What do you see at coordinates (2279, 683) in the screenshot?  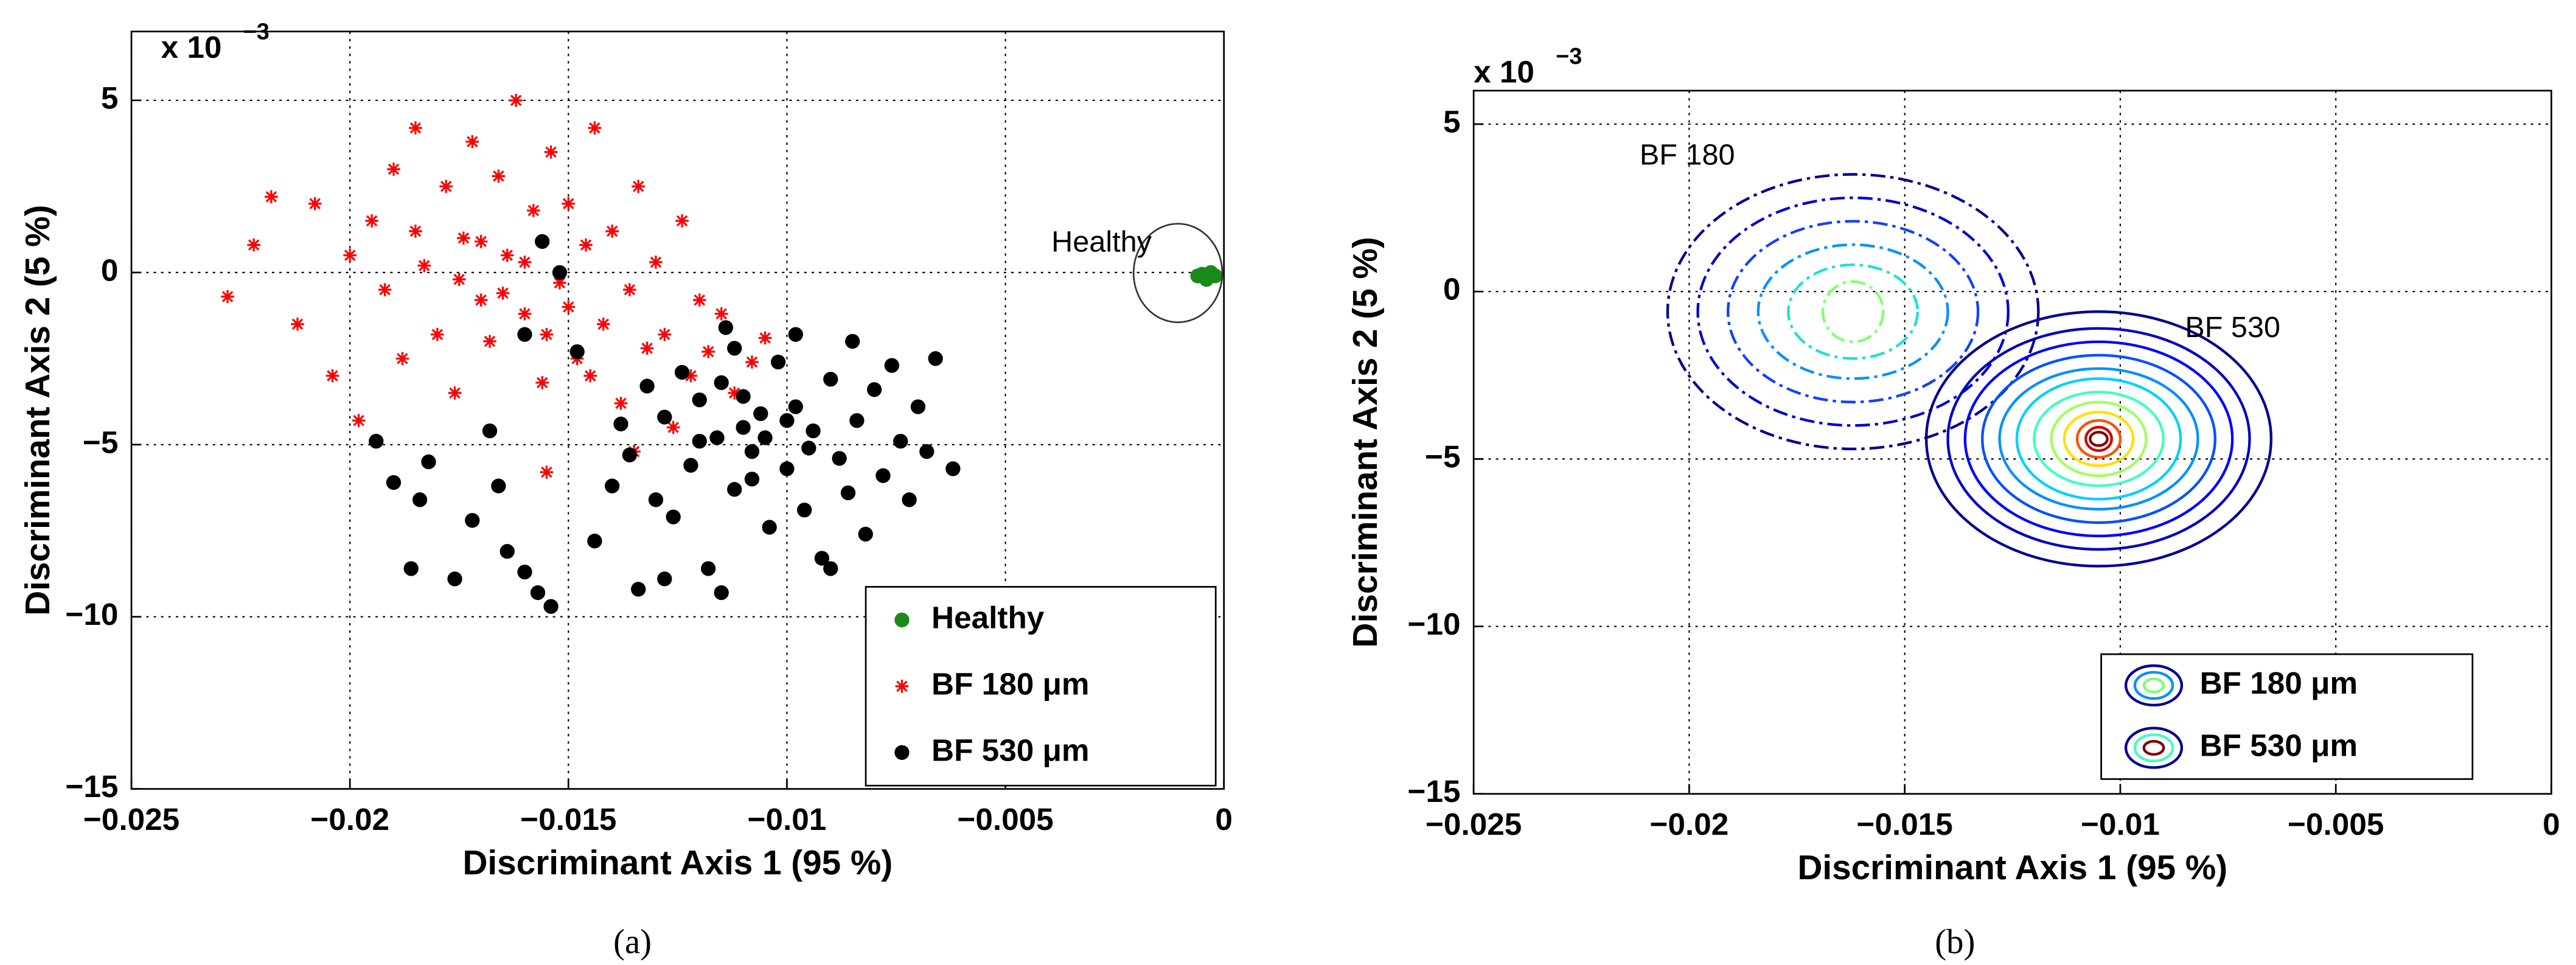 I see `legend-label: BF 180 μm` at bounding box center [2279, 683].